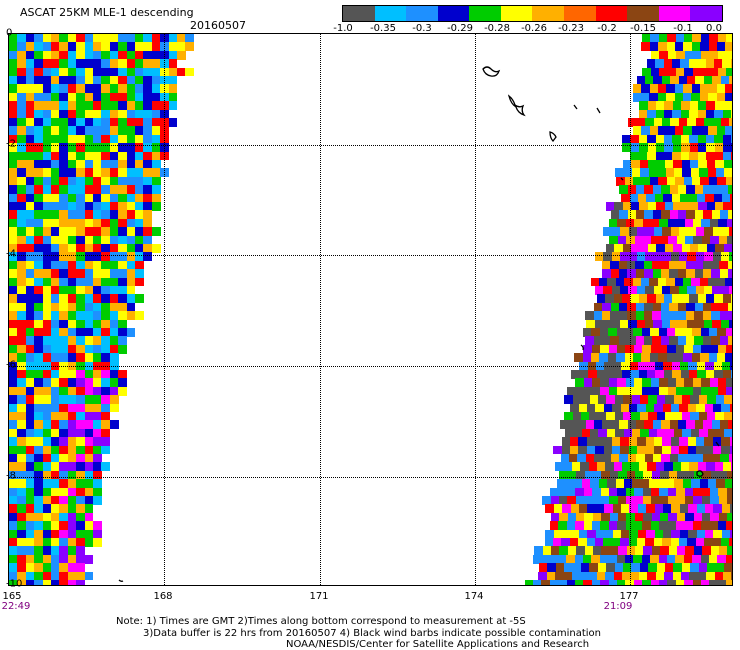  Describe the element at coordinates (534, 28) in the screenshot. I see `colorbar-label: -0.26` at that location.